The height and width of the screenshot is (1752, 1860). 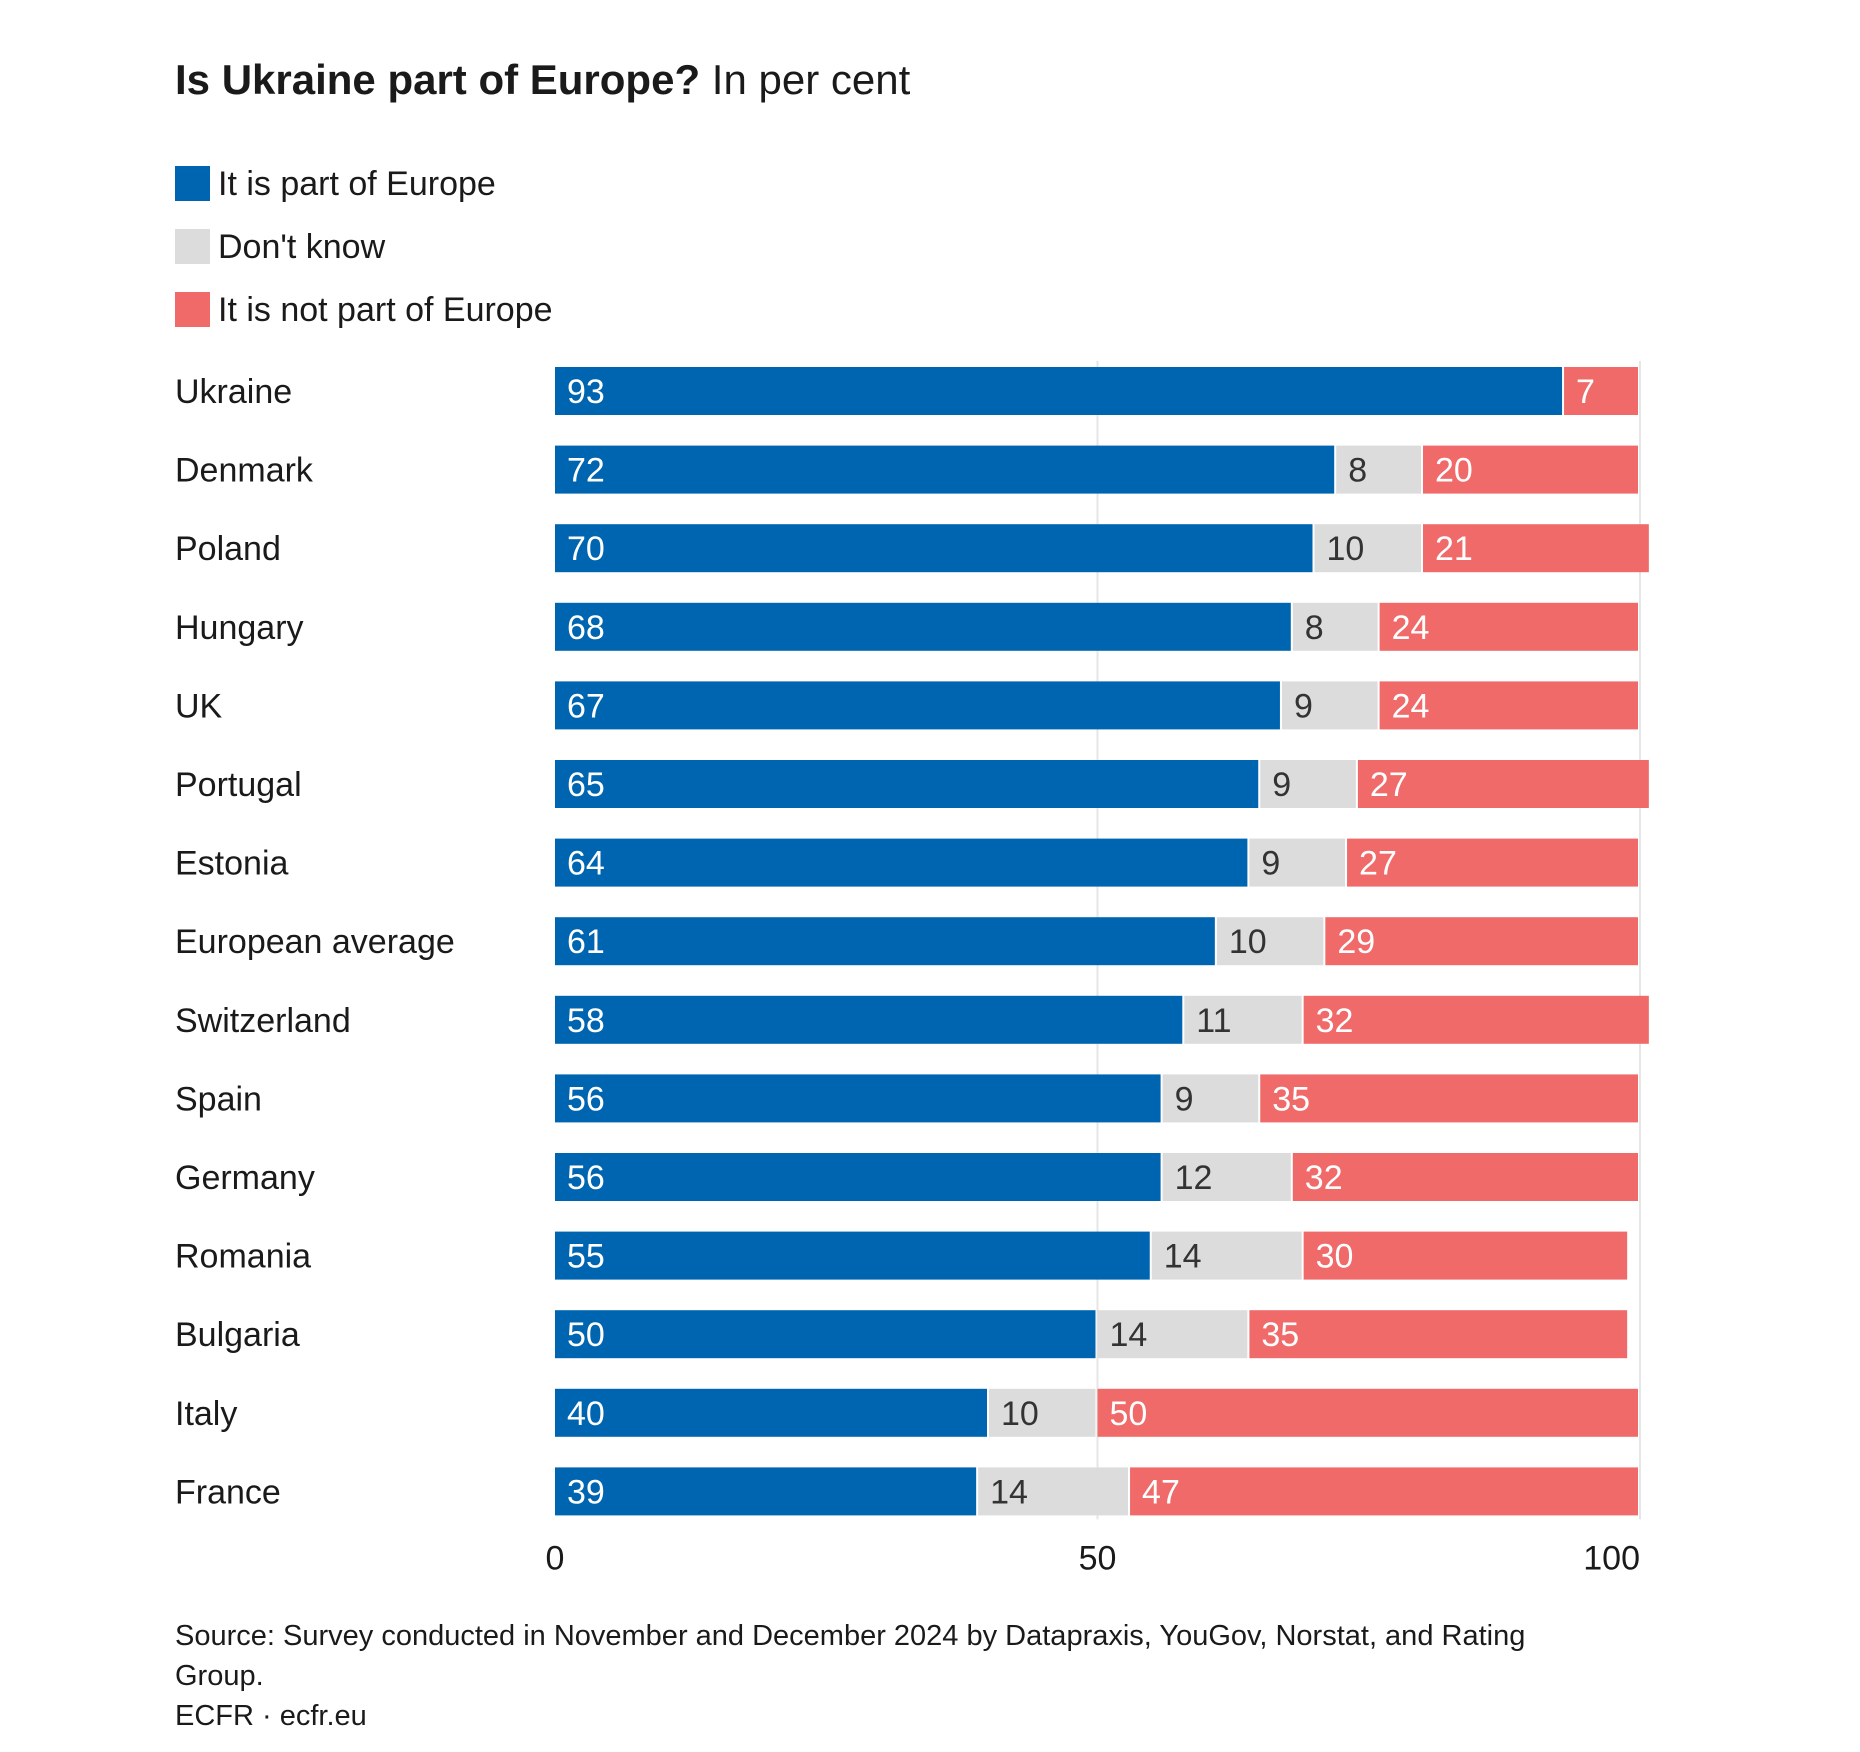 I want to click on row-label-poland: Poland, so click(x=228, y=549).